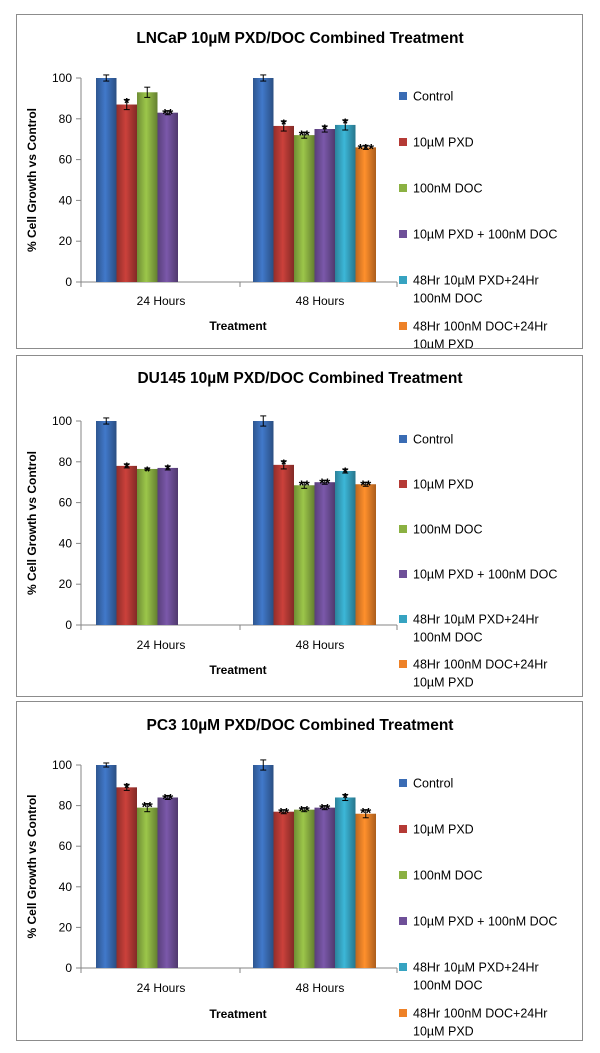 This screenshot has width=600, height=1053. Describe the element at coordinates (32, 523) in the screenshot. I see `y-axis-label: % Cell Growth vs Control` at that location.